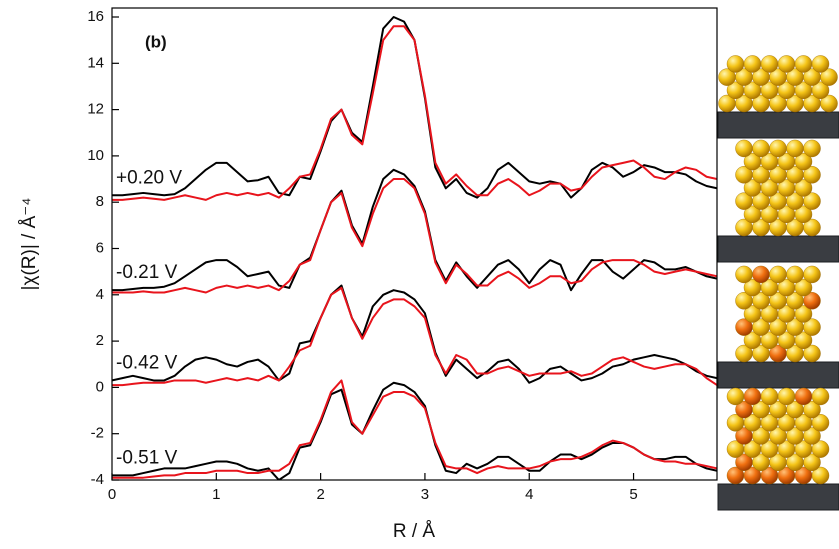  Describe the element at coordinates (216, 494) in the screenshot. I see `x-tick-label: 1` at that location.